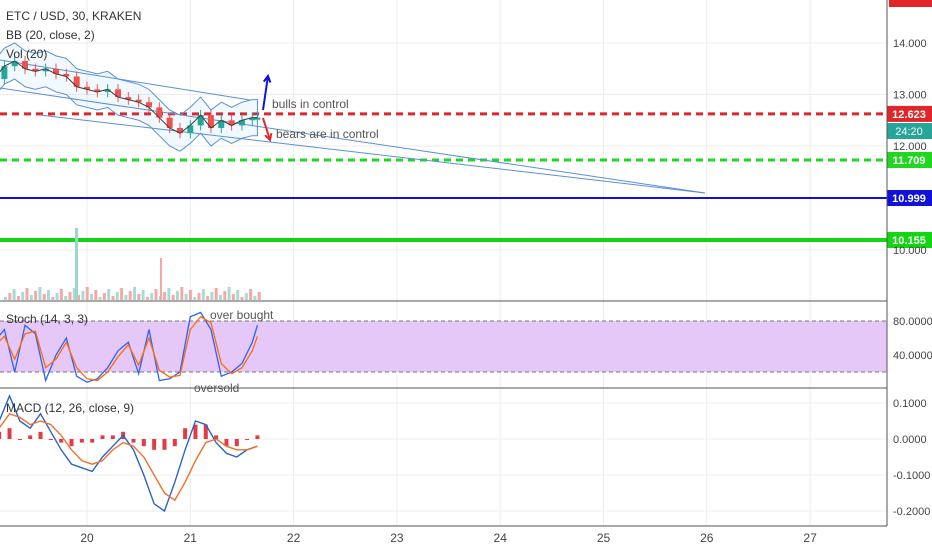  I want to click on x-tick-label: 21, so click(191, 538).